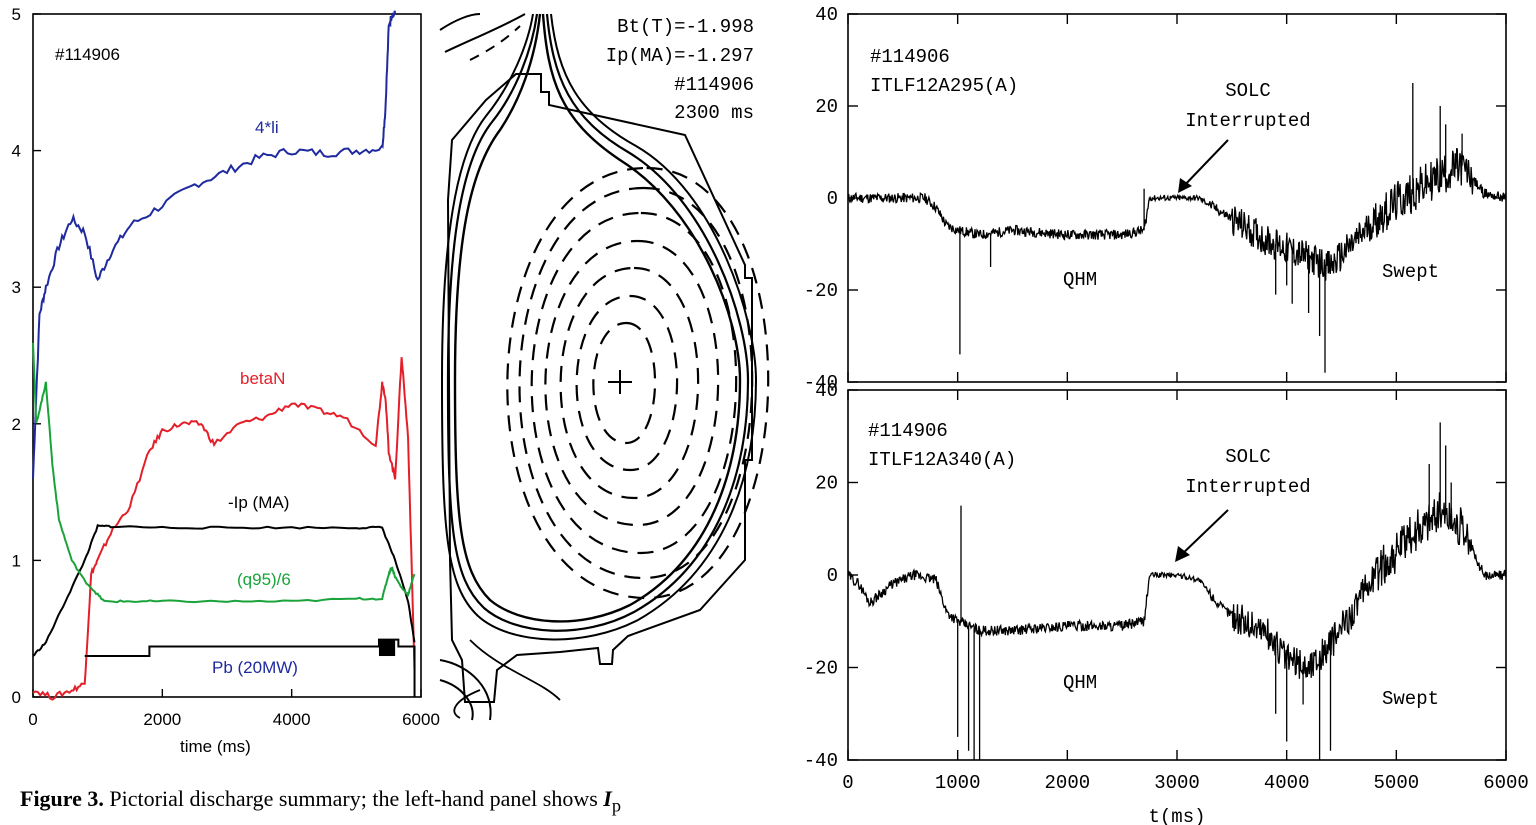 This screenshot has height=825, width=1536. Describe the element at coordinates (908, 431) in the screenshot. I see `bottom-shot-label: #114906` at that location.